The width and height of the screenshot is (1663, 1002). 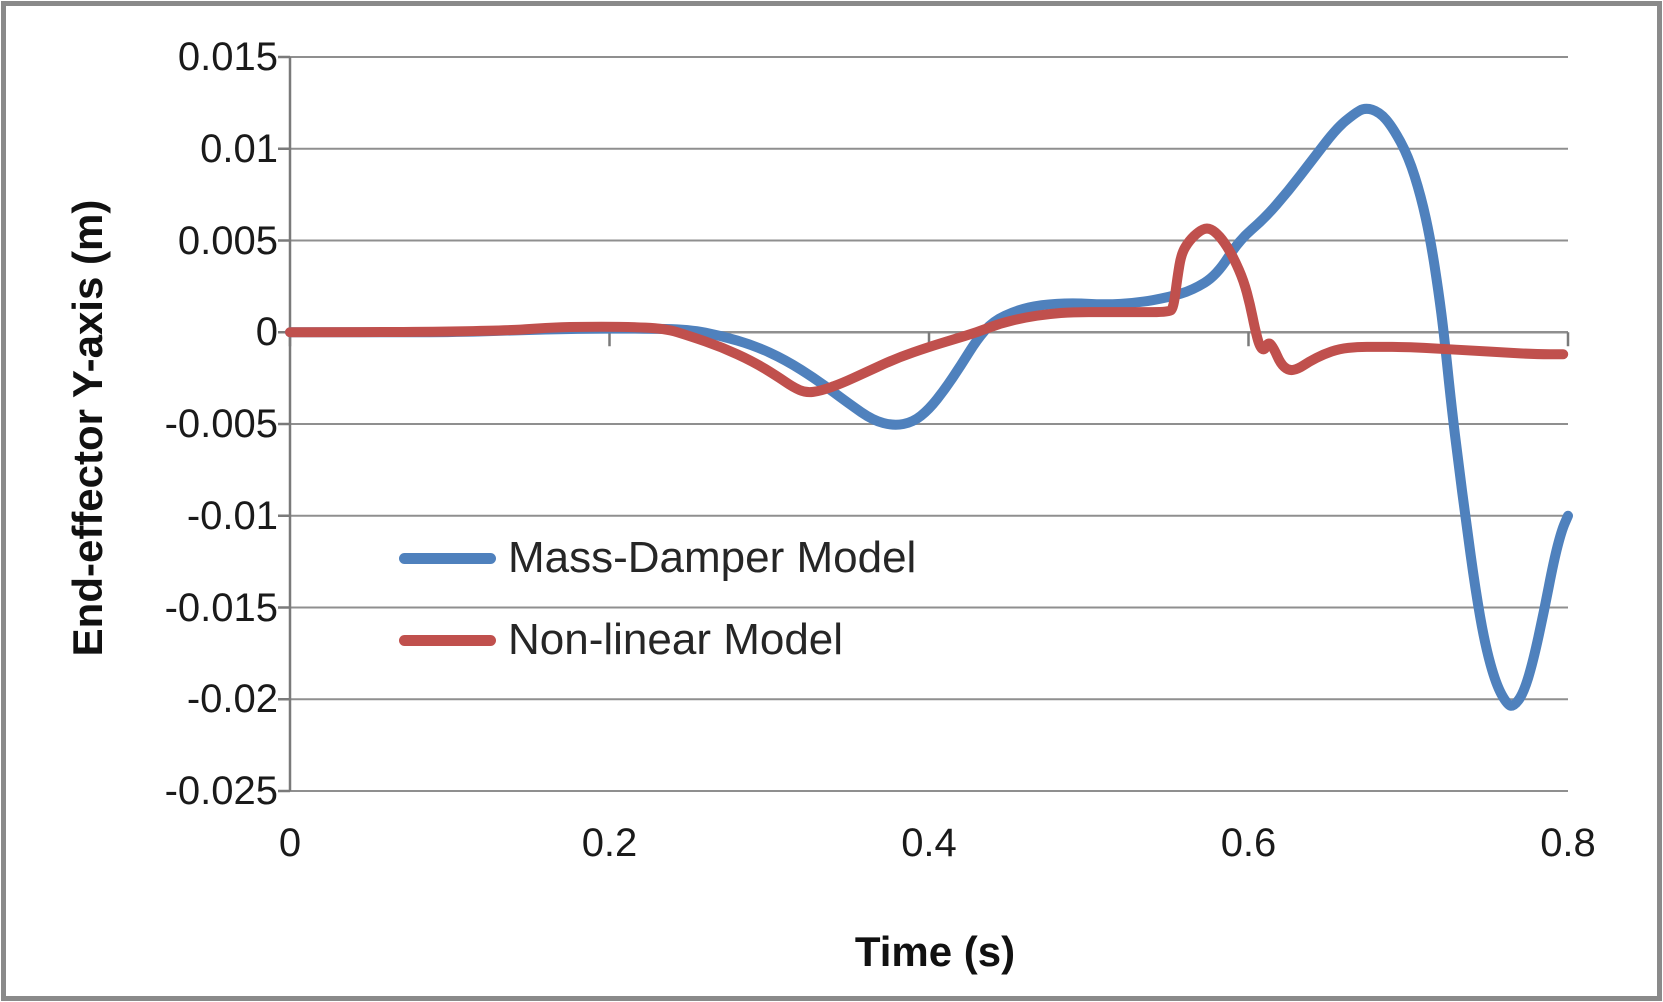 I want to click on legend-label: Non-linear Model, so click(x=676, y=639).